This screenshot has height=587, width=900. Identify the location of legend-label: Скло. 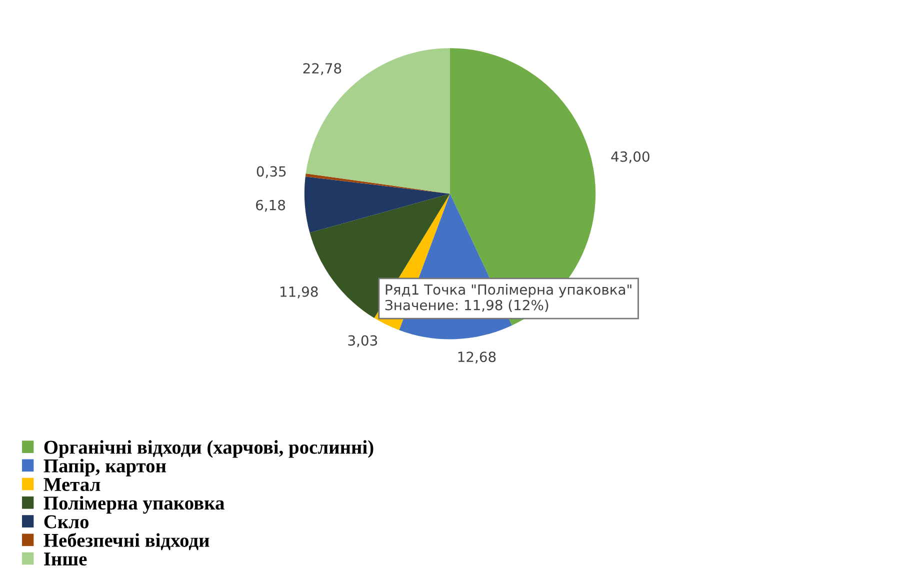
(66, 521).